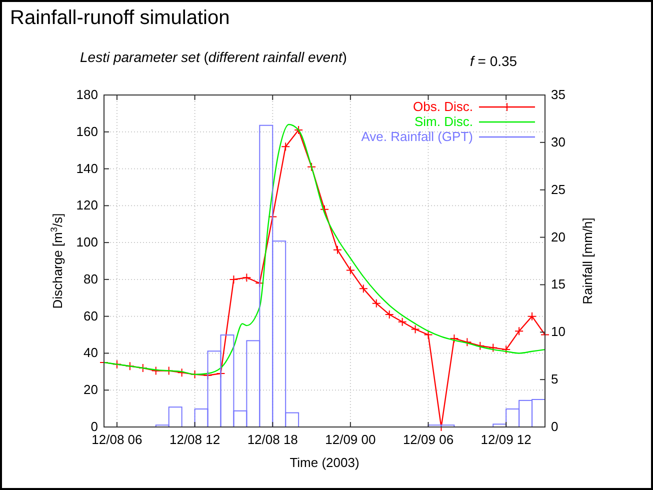  Describe the element at coordinates (558, 332) in the screenshot. I see `y2-tick-label: 10` at that location.